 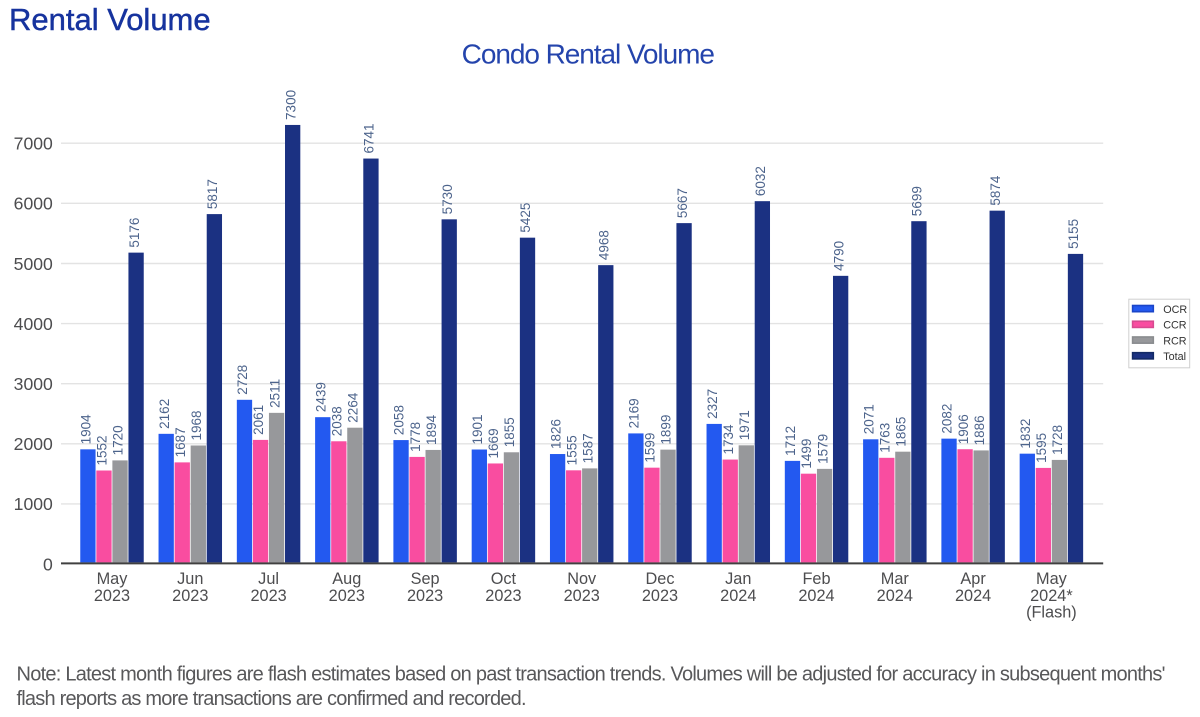 I want to click on svg-text: 5699, so click(x=917, y=201).